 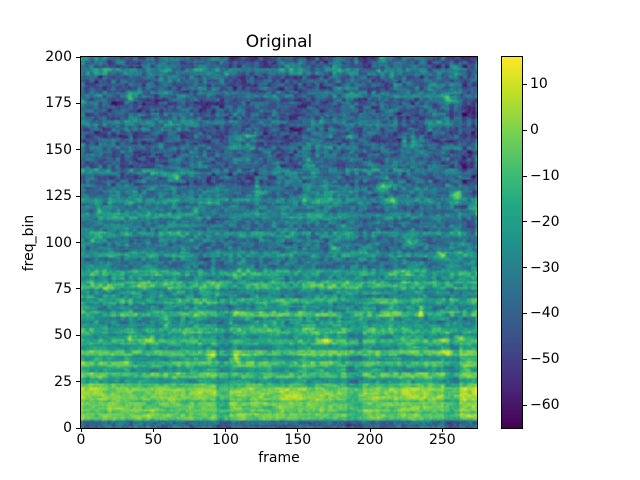 I want to click on colorbar-frame, so click(x=512, y=242).